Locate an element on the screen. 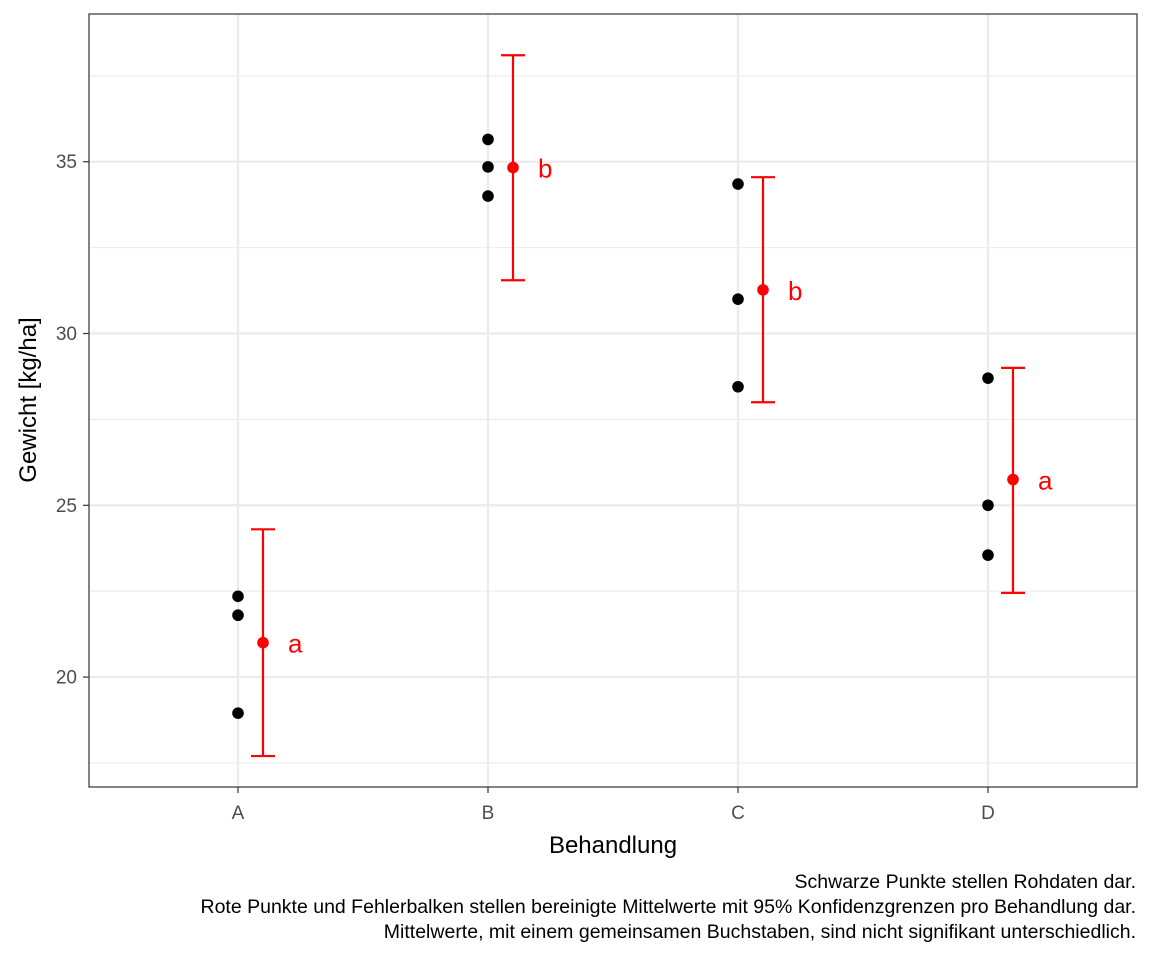  y-axis-title: Gewicht [kg/ha] is located at coordinates (28, 399).